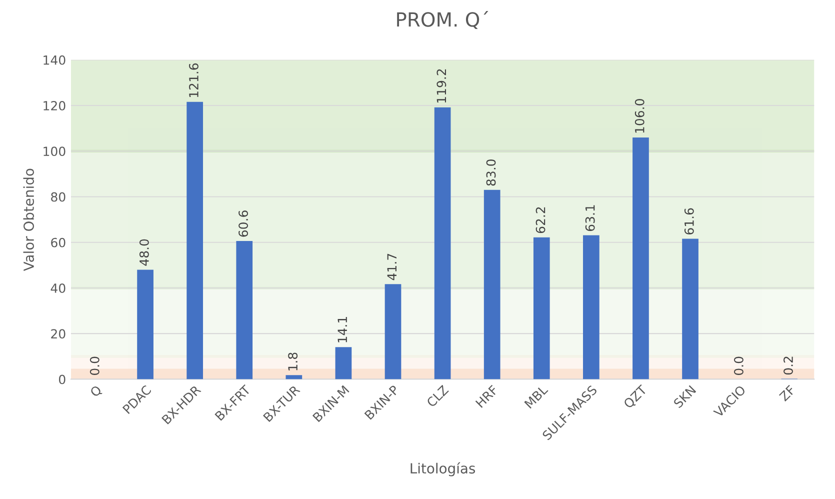  Describe the element at coordinates (437, 396) in the screenshot. I see `x-tick-label: CLZ` at that location.